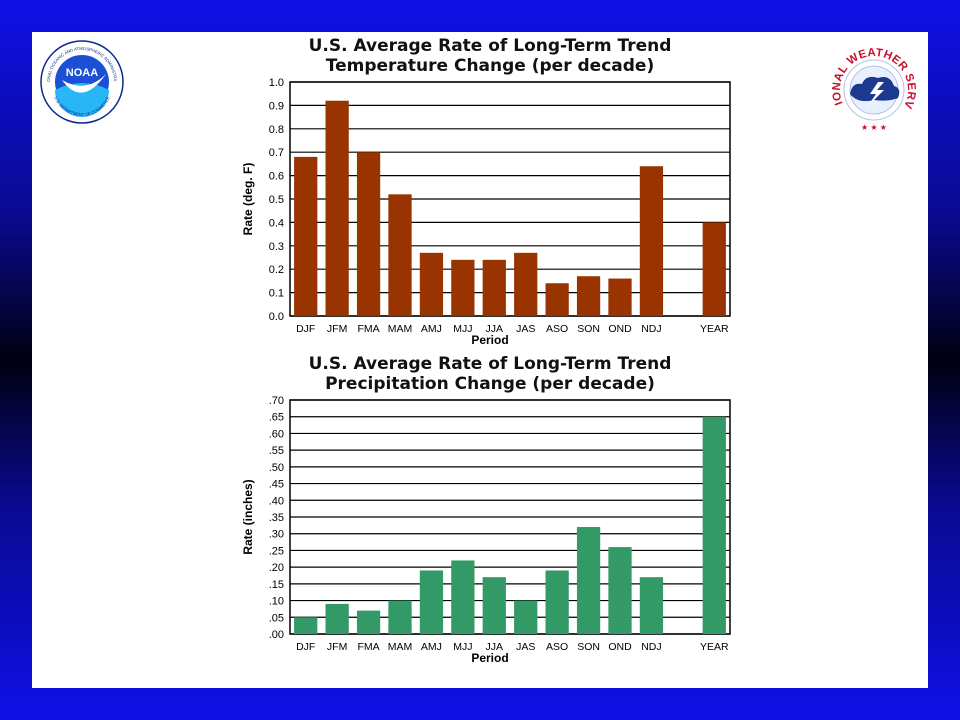 The image size is (960, 720). What do you see at coordinates (276, 223) in the screenshot?
I see `temperature-ytick-label: 0.4` at bounding box center [276, 223].